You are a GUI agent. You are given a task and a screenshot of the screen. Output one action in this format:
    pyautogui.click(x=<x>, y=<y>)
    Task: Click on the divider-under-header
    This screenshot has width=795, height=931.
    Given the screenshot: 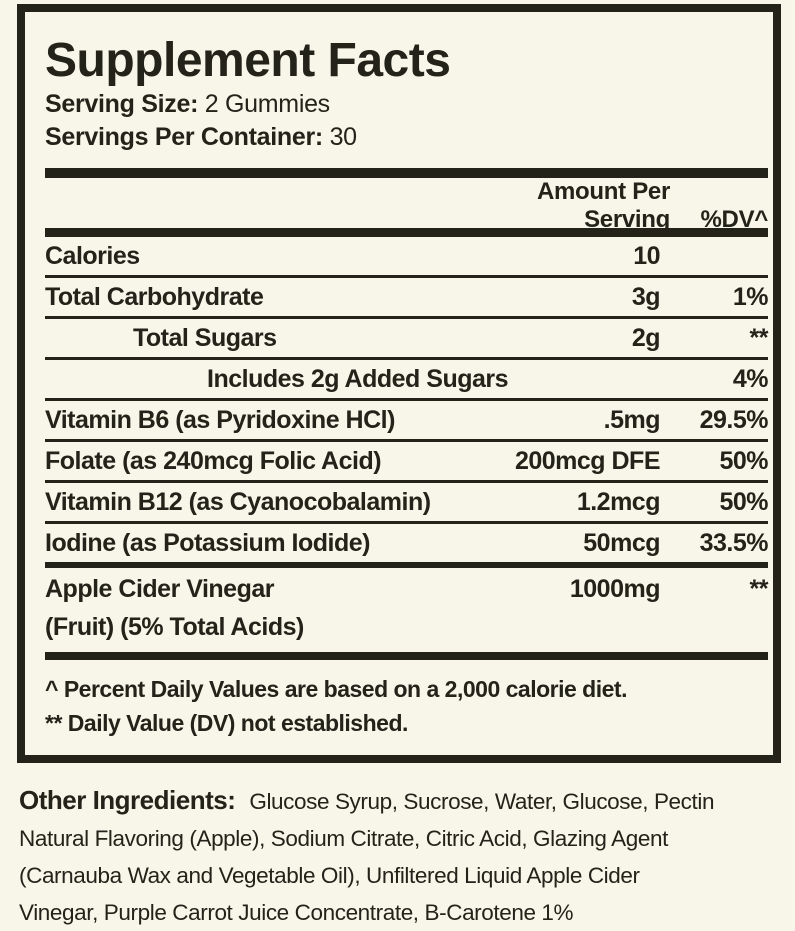 What is the action you would take?
    pyautogui.click(x=406, y=232)
    